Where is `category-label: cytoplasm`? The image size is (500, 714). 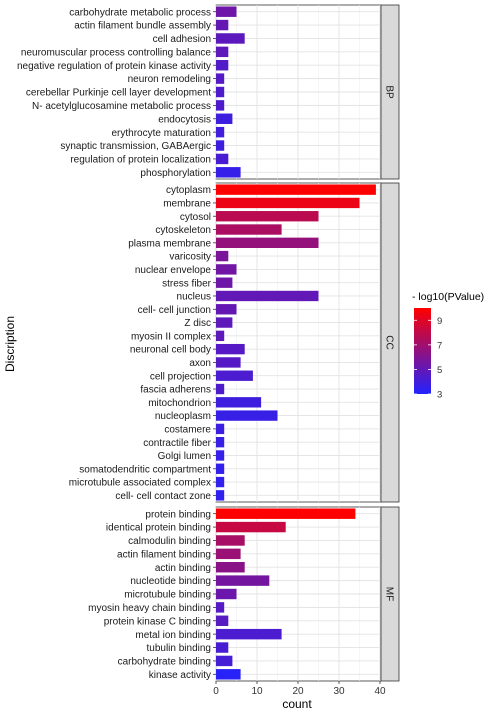
category-label: cytoplasm is located at coordinates (188, 190).